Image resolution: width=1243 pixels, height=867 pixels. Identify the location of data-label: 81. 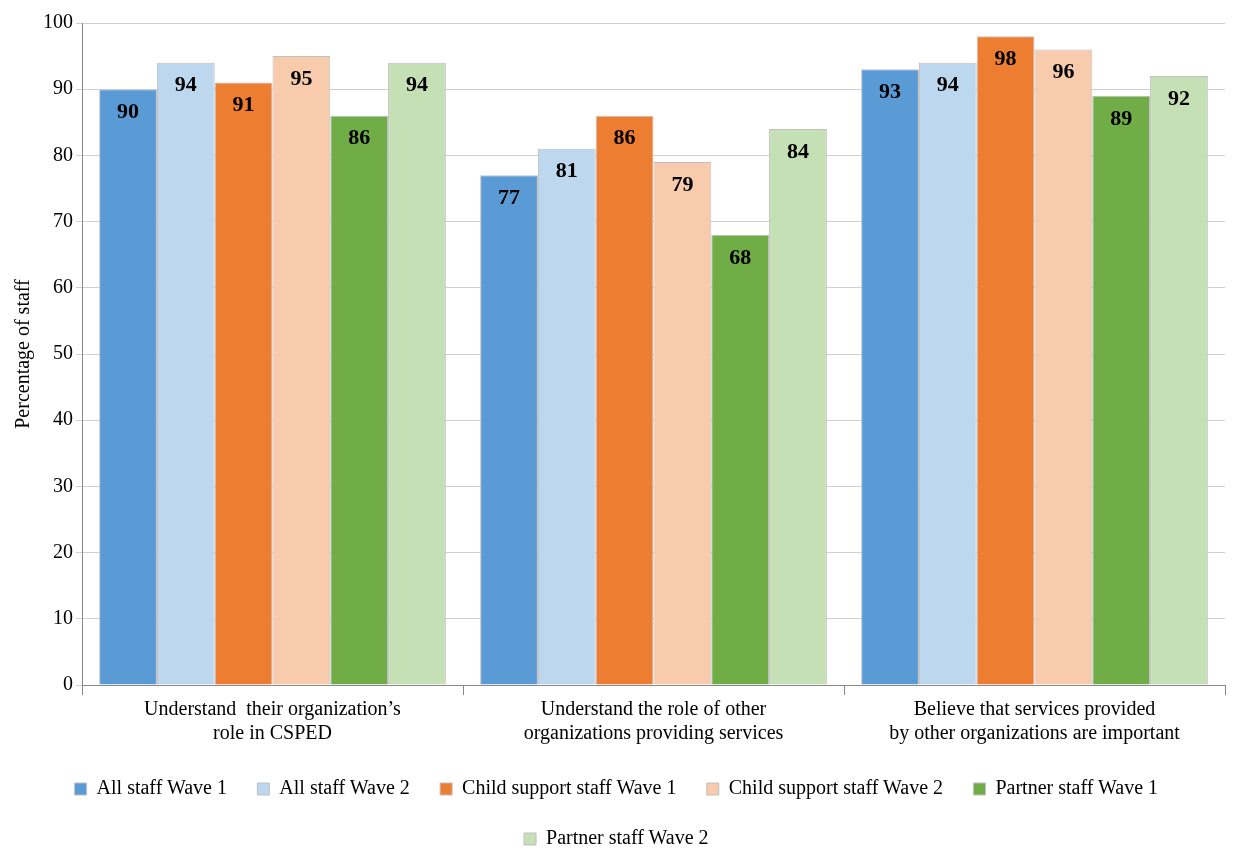
(566, 170).